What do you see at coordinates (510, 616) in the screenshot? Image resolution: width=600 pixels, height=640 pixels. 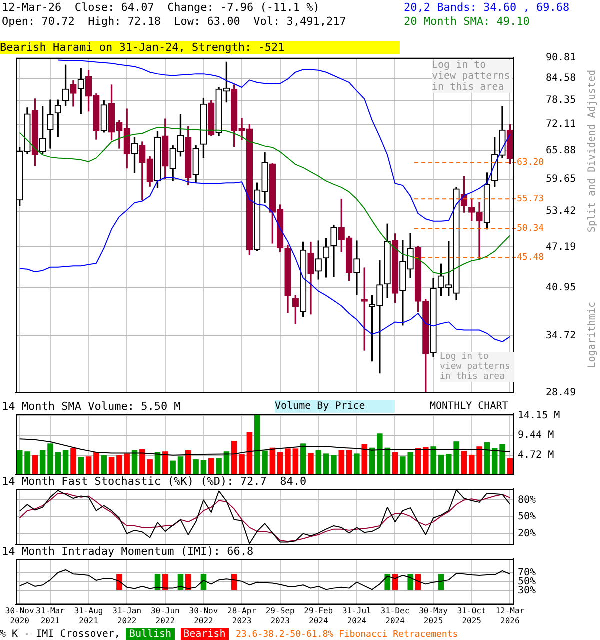 I see `x-tick-label: 12-Mar 2026` at bounding box center [510, 616].